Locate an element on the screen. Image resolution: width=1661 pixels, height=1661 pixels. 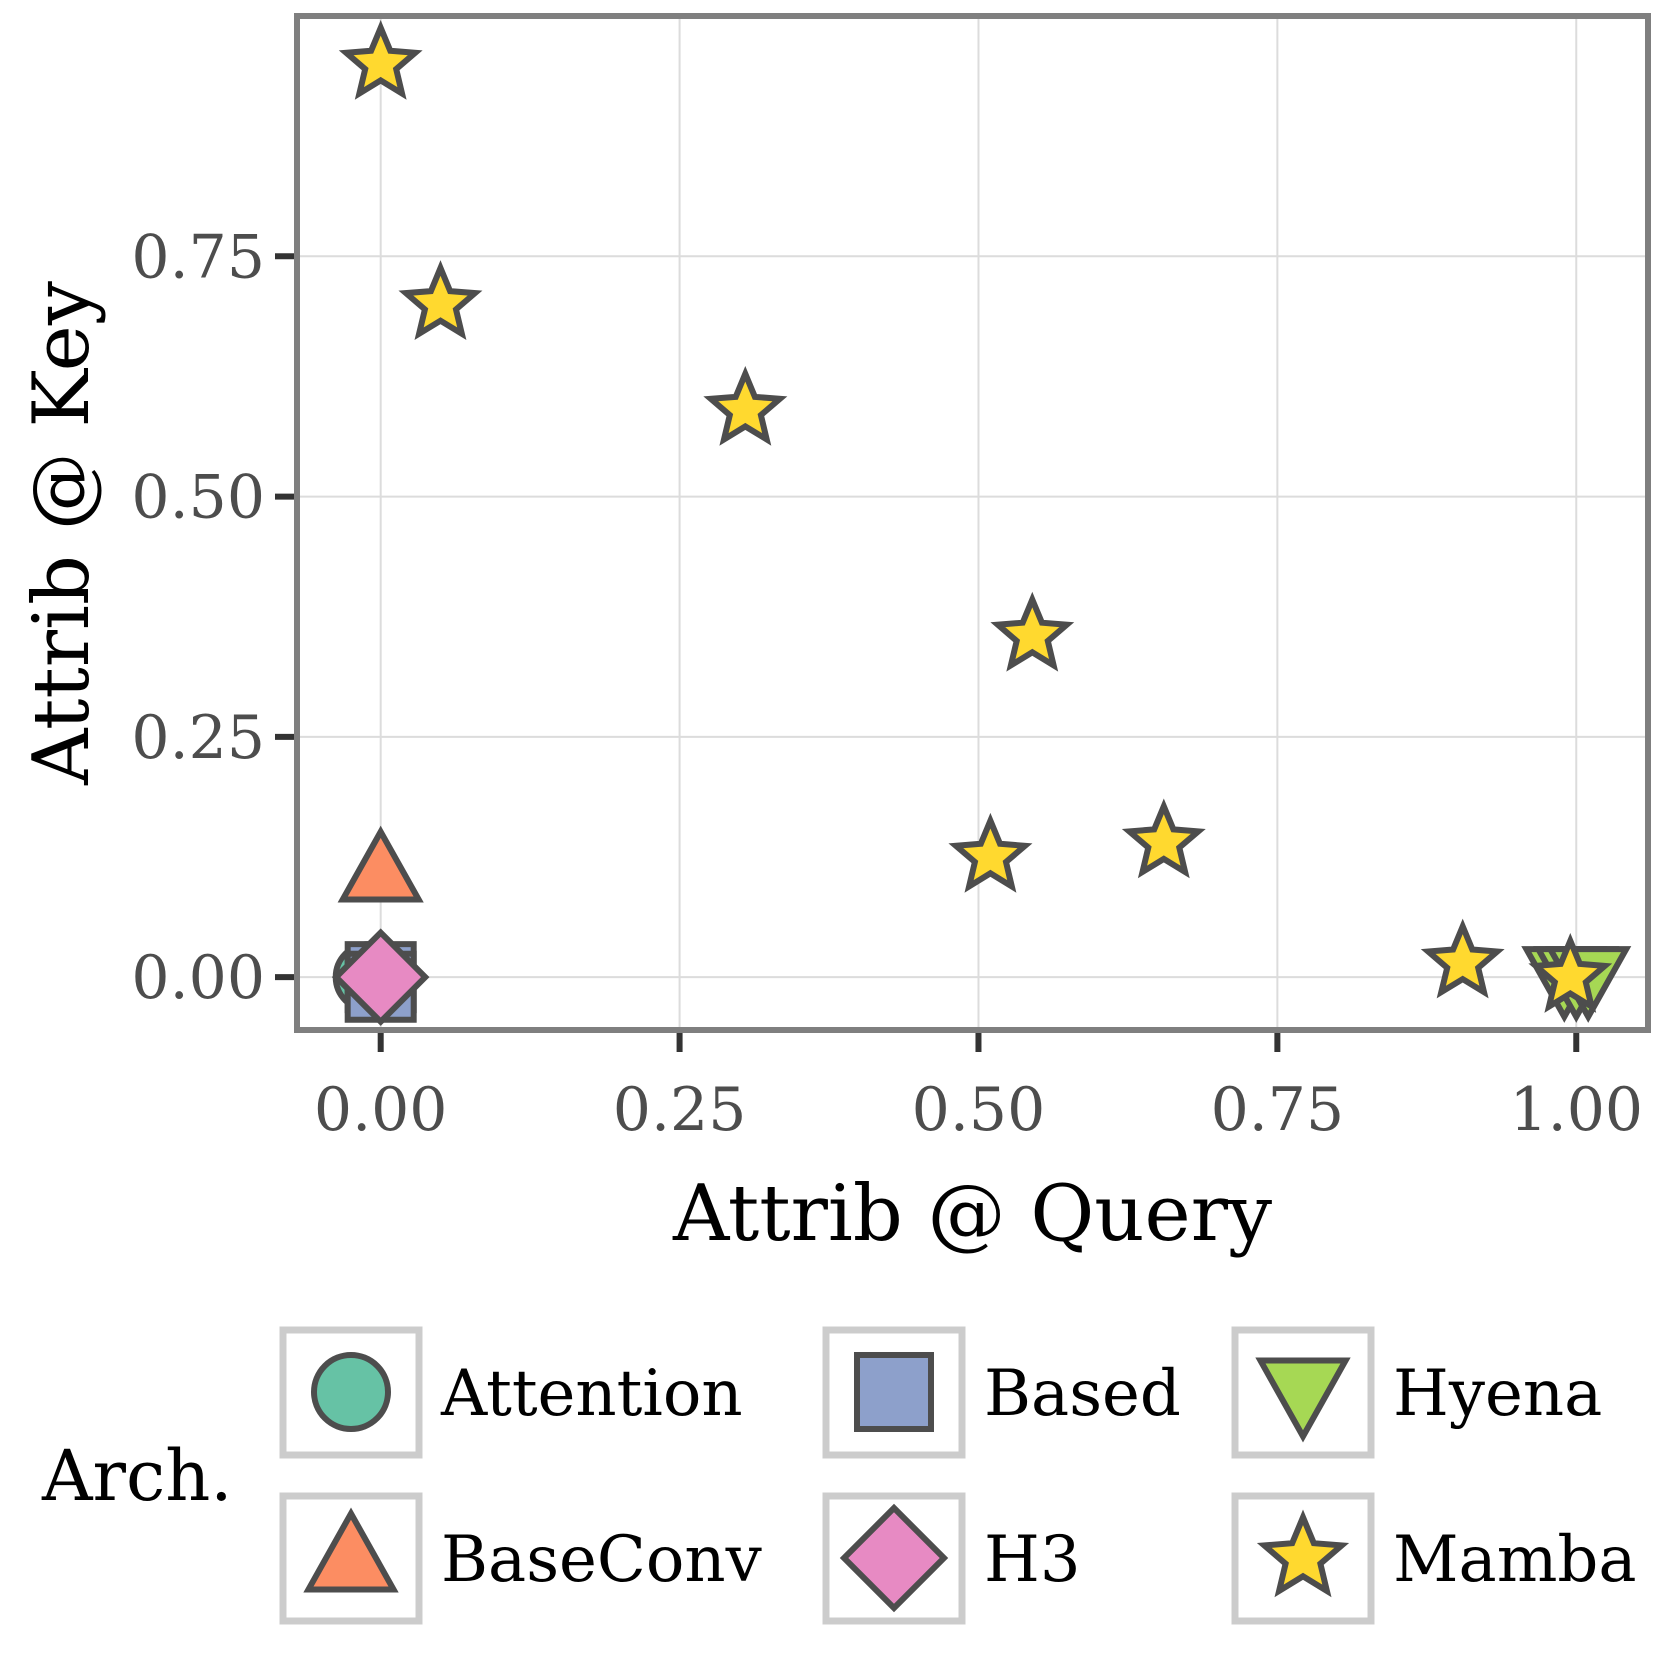
legend-key-box is located at coordinates (1303, 1392).